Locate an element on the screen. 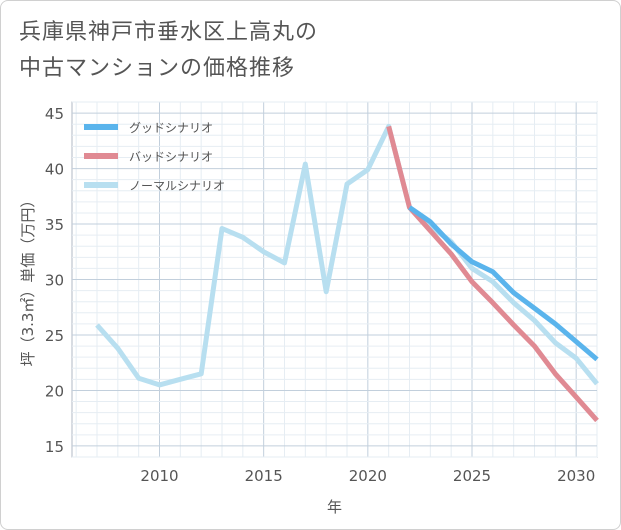 Image resolution: width=621 pixels, height=530 pixels. series-line-good is located at coordinates (503, 283).